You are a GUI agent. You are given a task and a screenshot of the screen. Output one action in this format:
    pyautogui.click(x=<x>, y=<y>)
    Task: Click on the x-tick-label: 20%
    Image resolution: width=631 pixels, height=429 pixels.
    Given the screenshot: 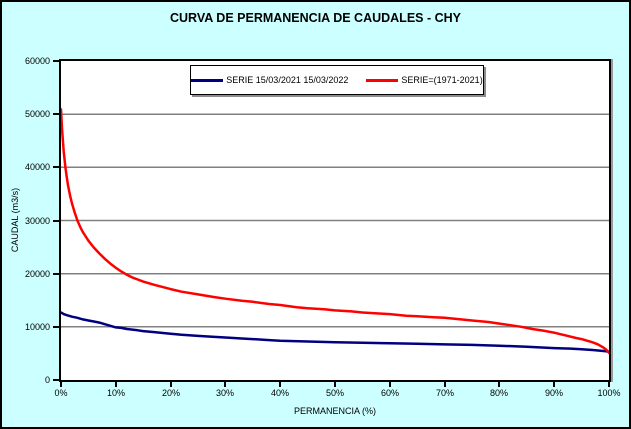 What is the action you would take?
    pyautogui.click(x=170, y=393)
    